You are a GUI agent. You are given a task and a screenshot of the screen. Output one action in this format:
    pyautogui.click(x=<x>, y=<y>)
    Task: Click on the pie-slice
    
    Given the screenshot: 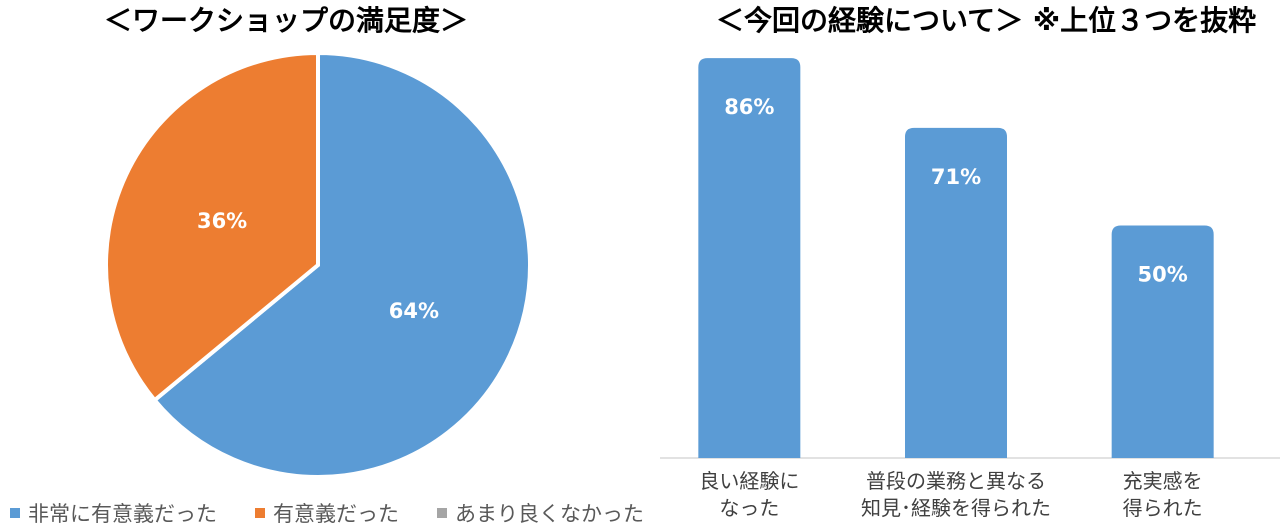 What is the action you would take?
    pyautogui.click(x=212, y=226)
    